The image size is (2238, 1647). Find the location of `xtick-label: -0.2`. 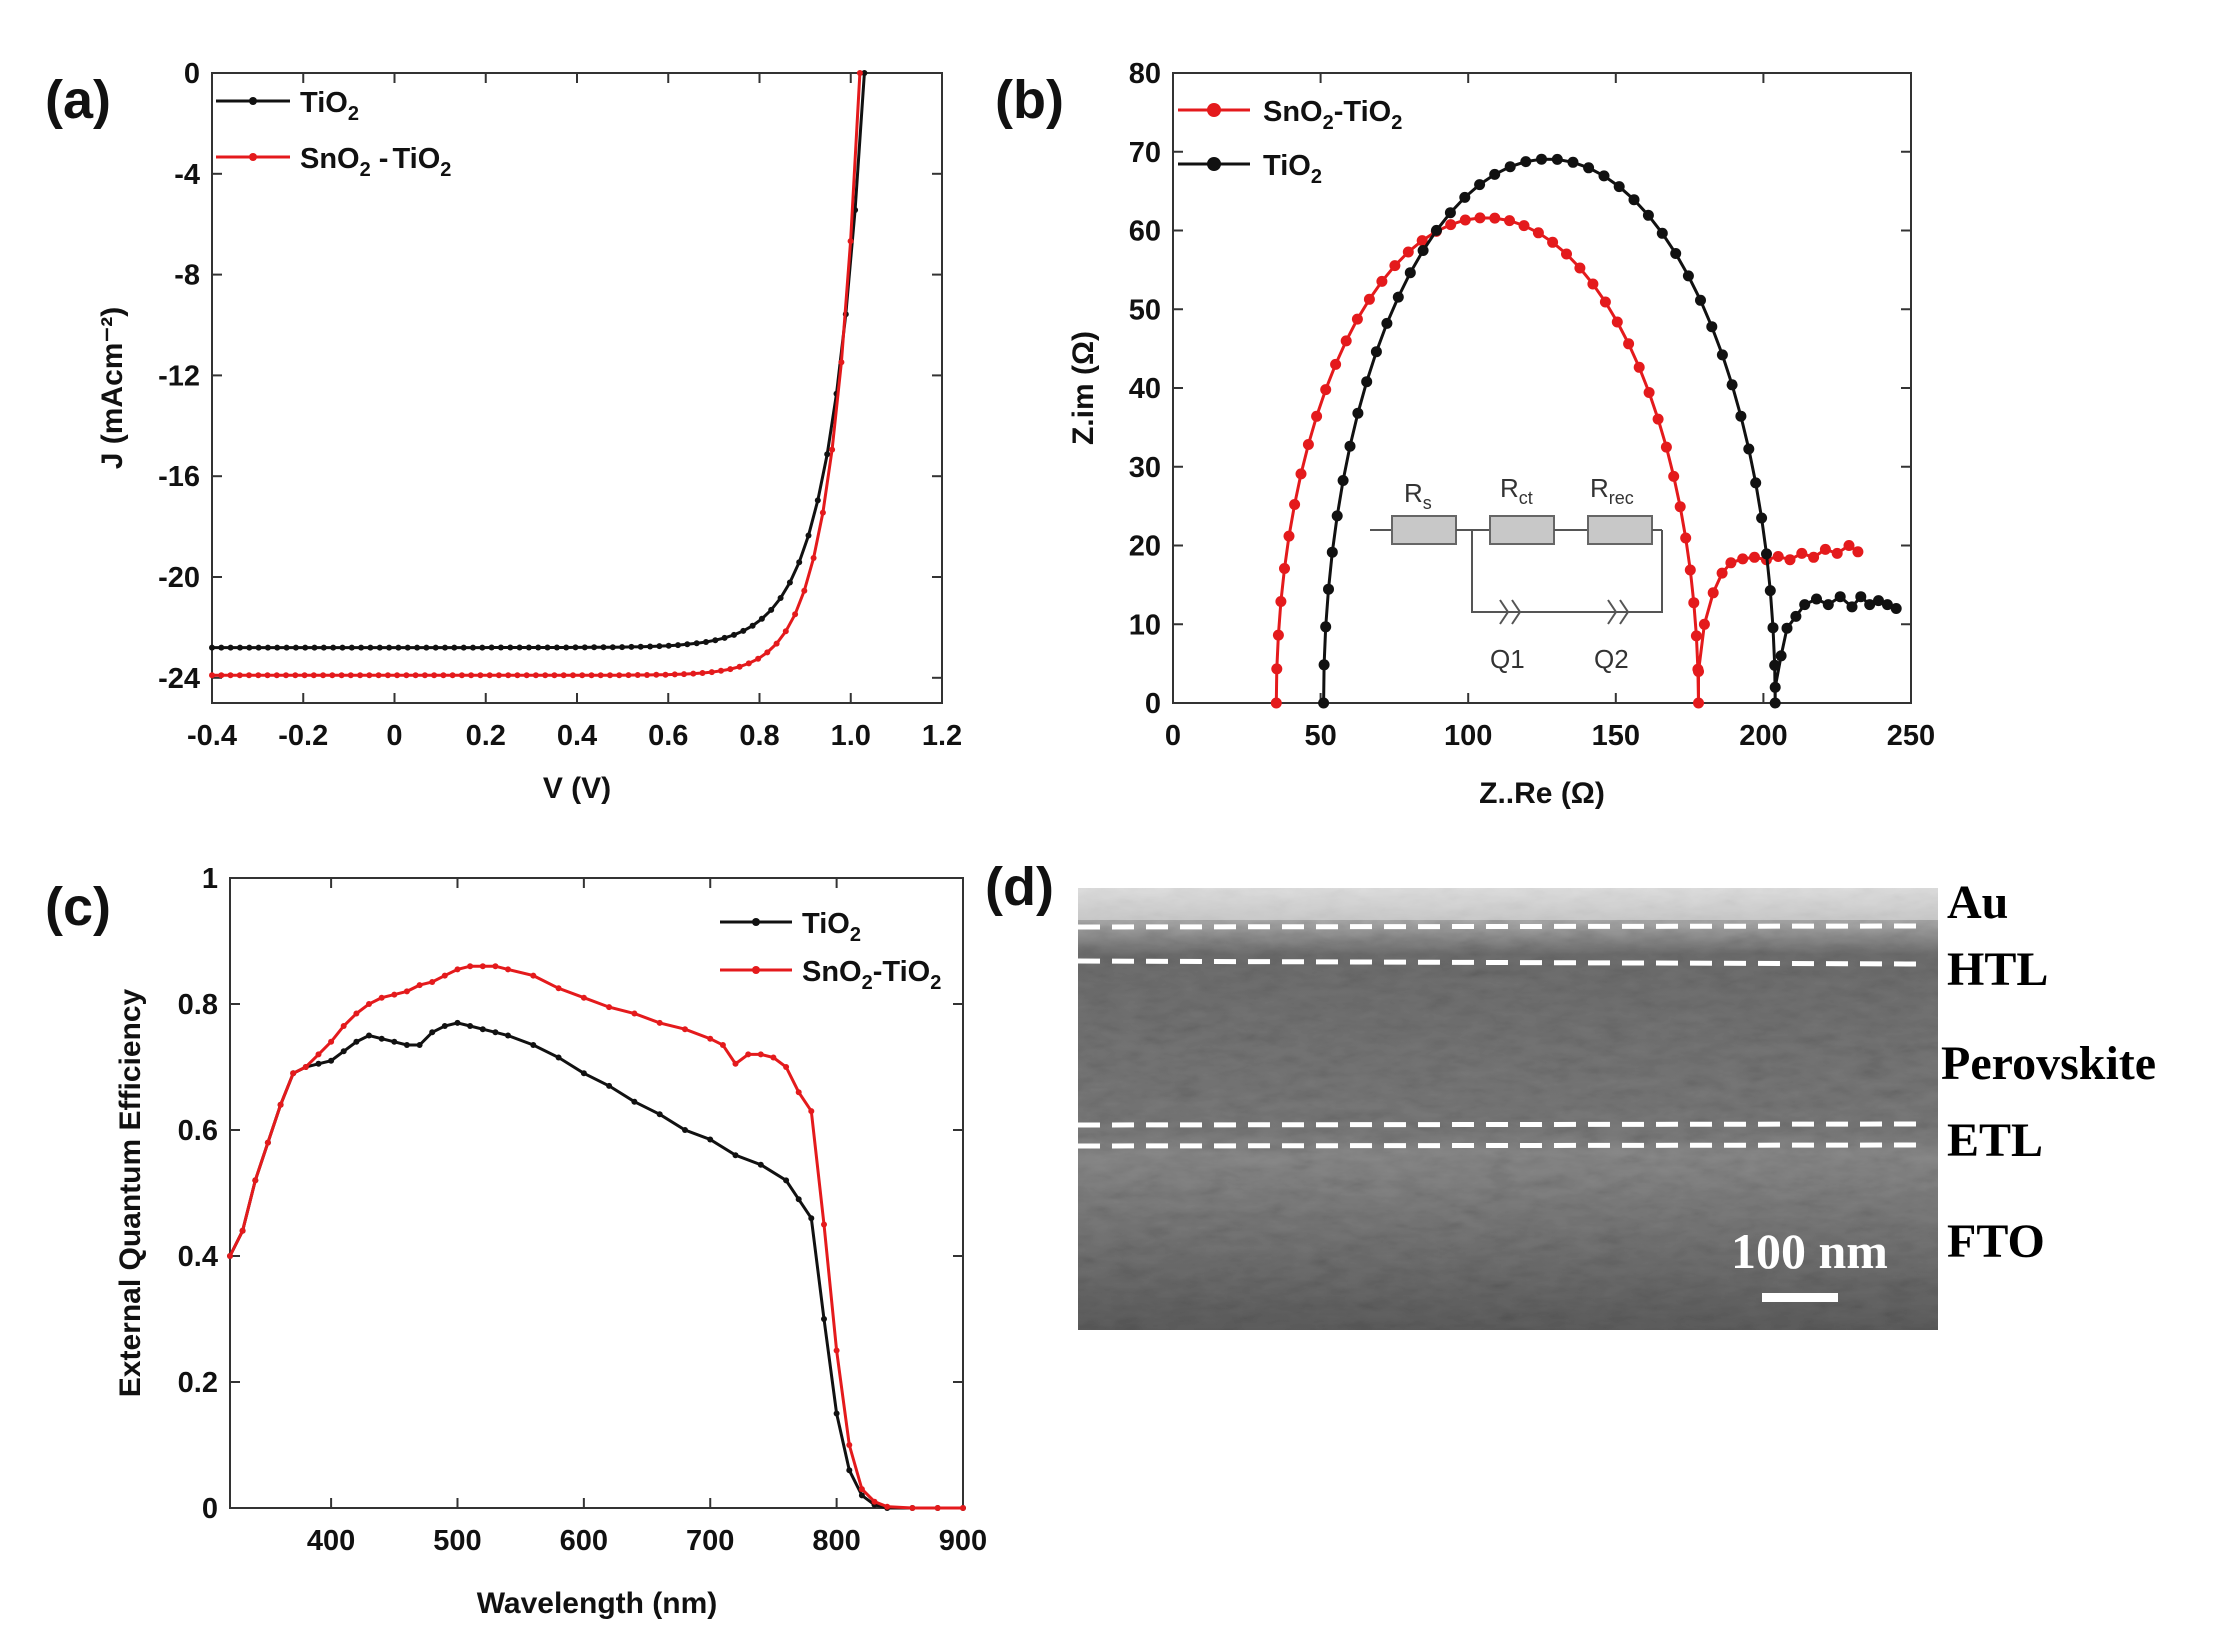

xtick-label: -0.2 is located at coordinates (303, 736).